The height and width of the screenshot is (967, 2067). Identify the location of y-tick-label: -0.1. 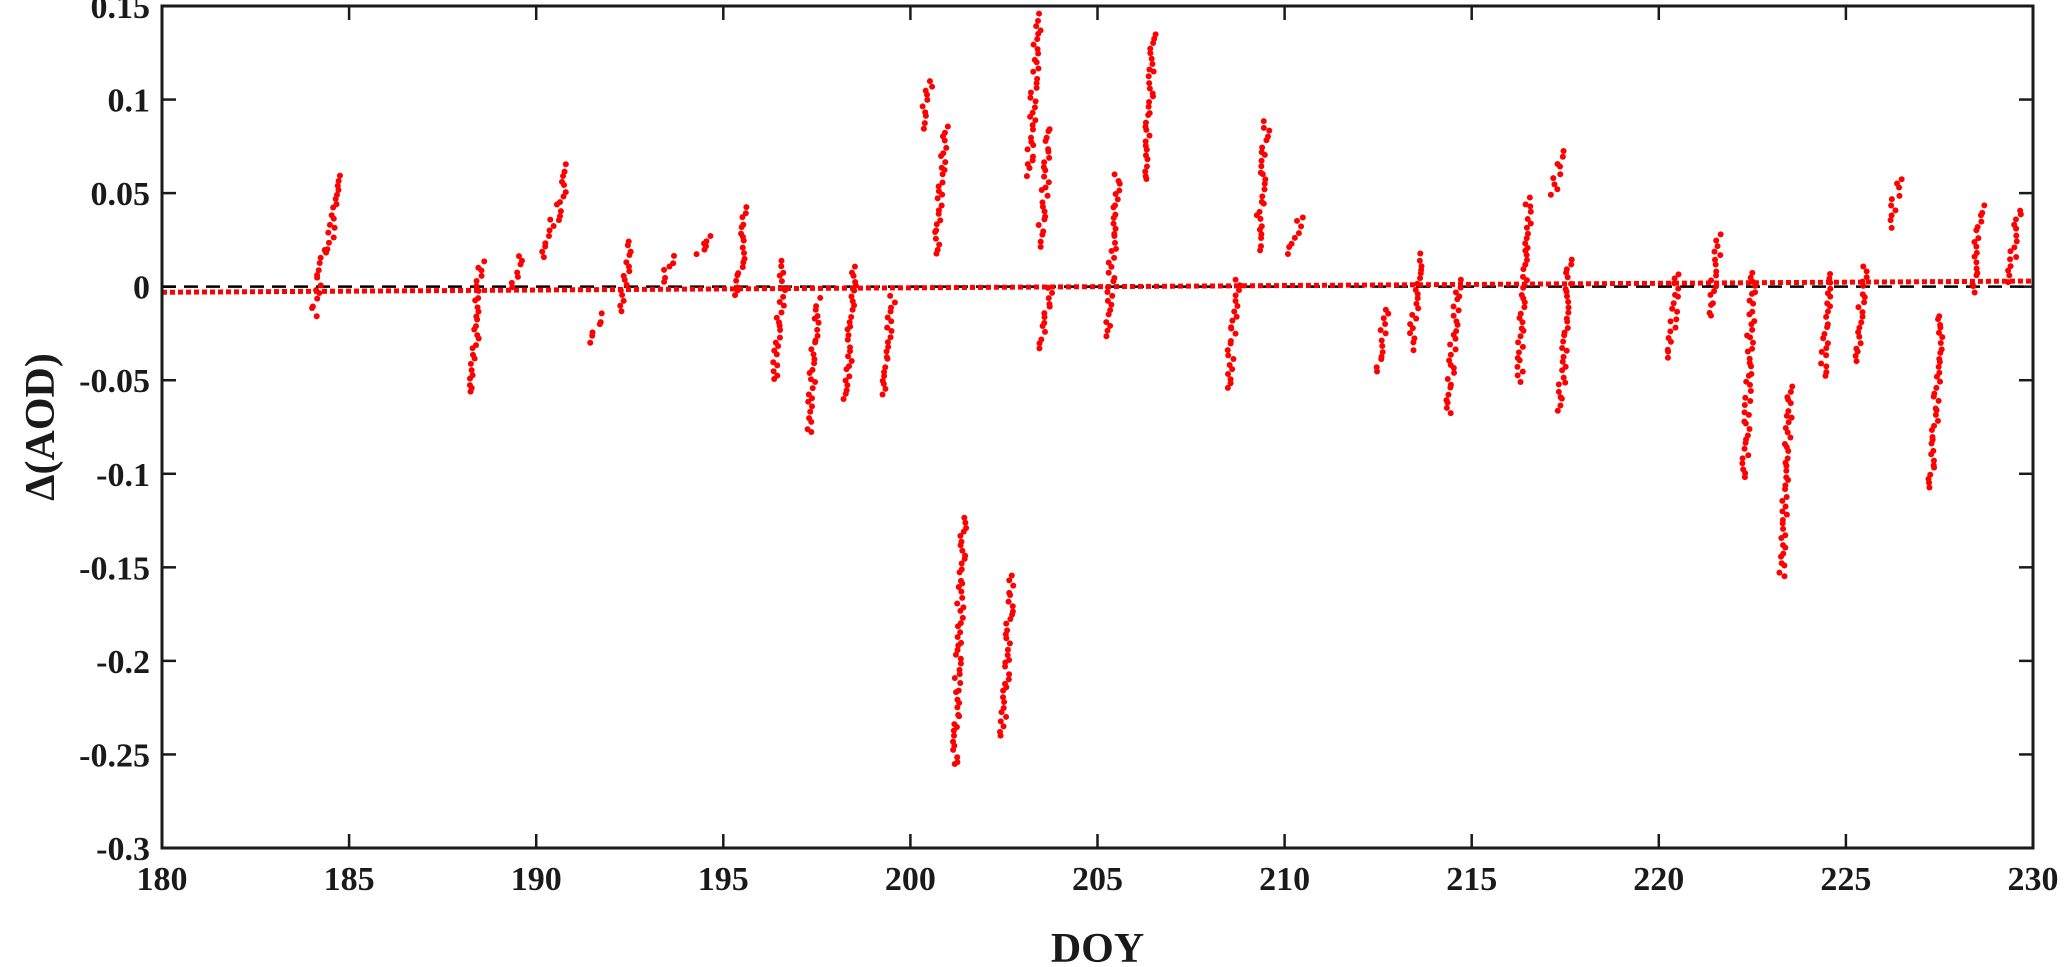
(123, 475).